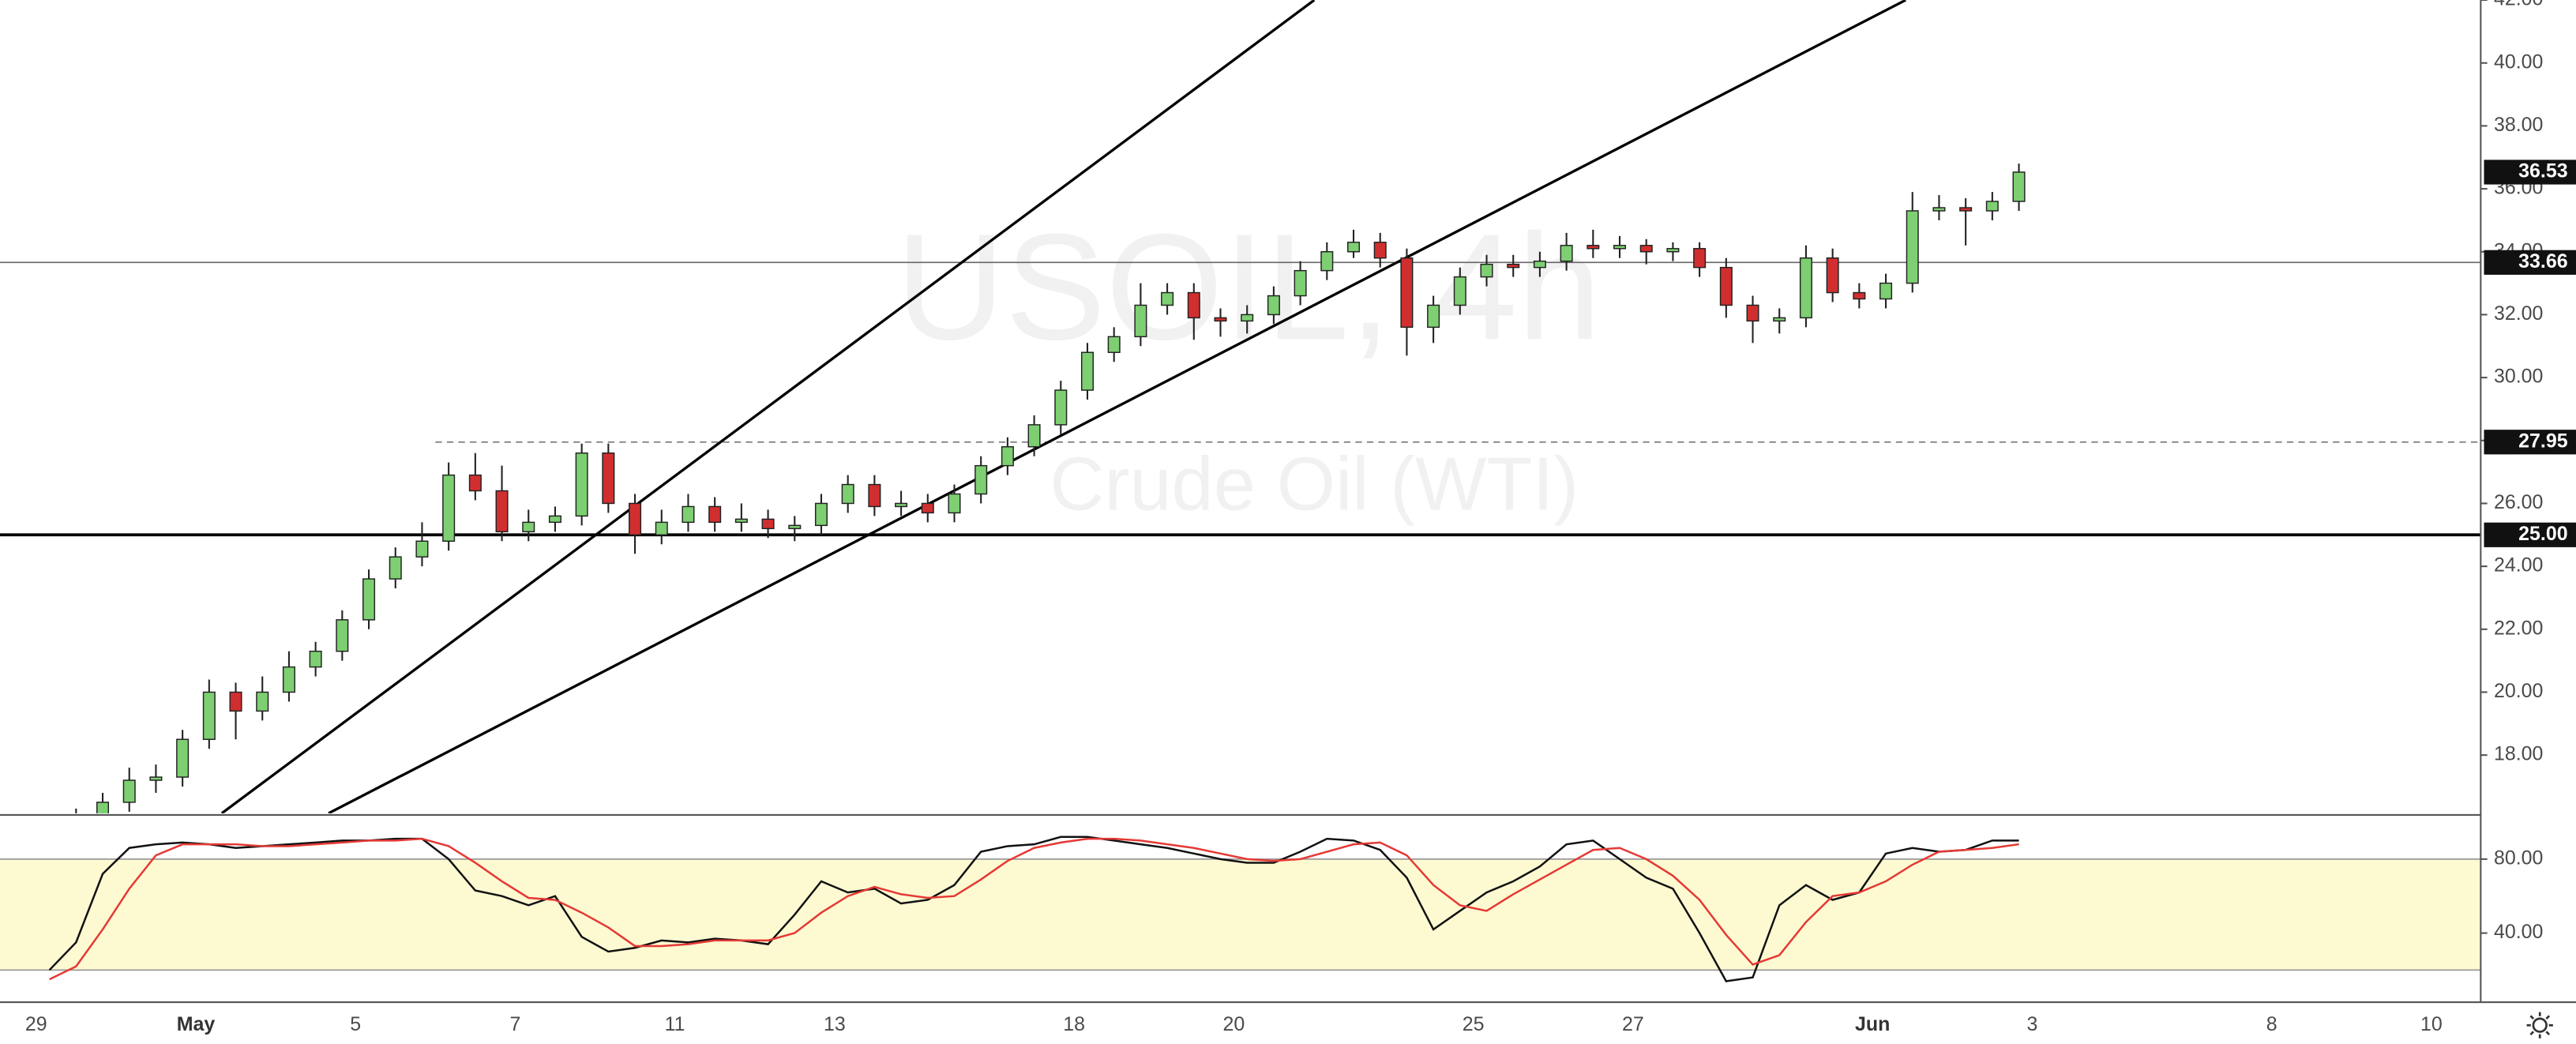 The height and width of the screenshot is (1044, 2576). What do you see at coordinates (2518, 565) in the screenshot?
I see `y-tick-label: 24.00` at bounding box center [2518, 565].